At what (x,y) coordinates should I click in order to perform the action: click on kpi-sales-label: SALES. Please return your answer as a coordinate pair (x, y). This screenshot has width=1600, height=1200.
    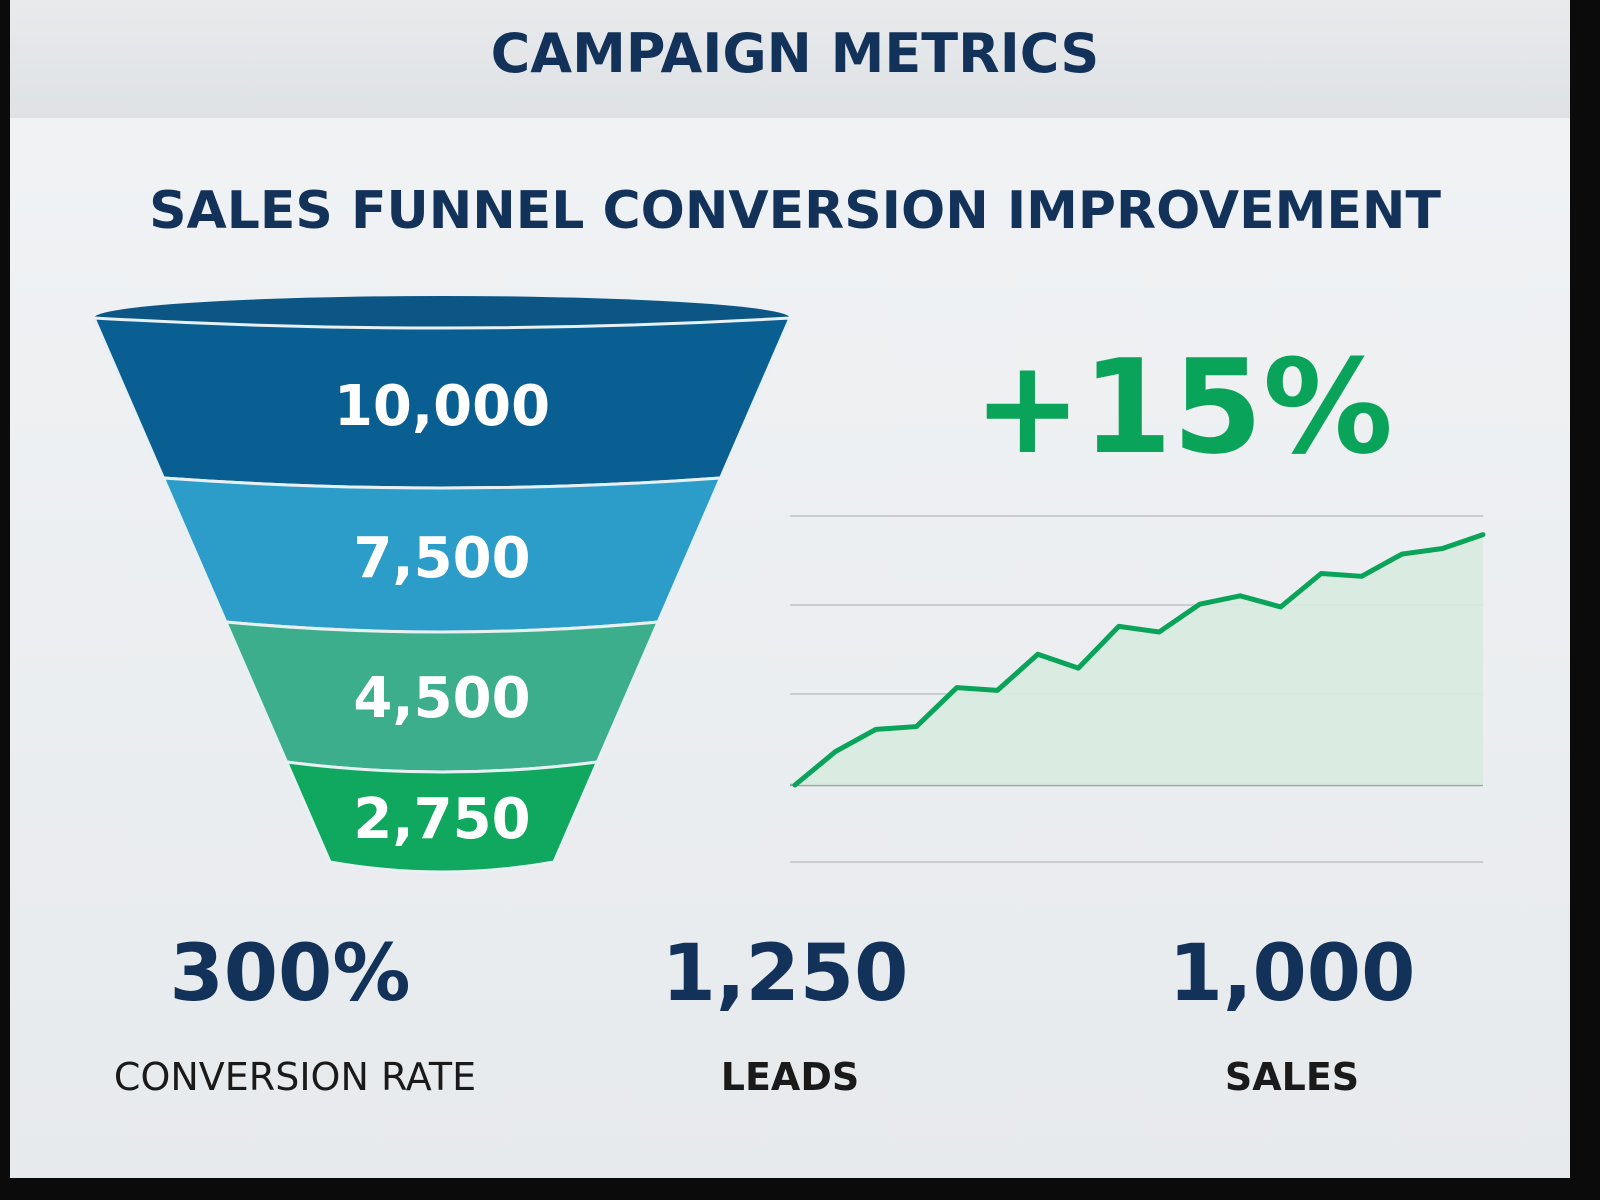
    Looking at the image, I should click on (1292, 1077).